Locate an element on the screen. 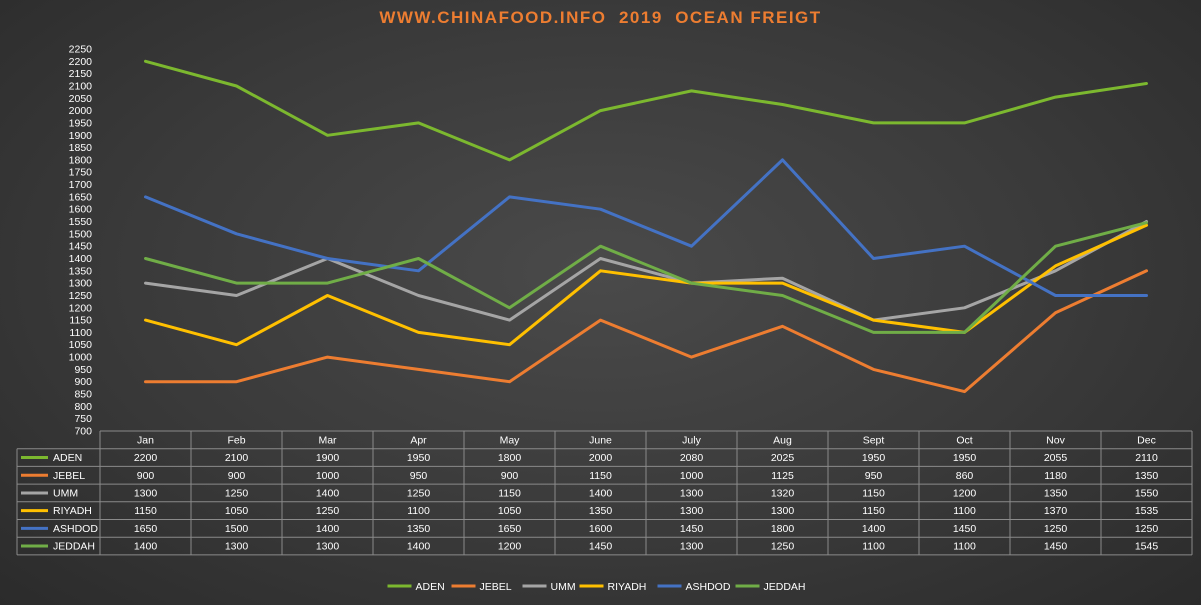 This screenshot has width=1201, height=605. legend-label: RIYADH is located at coordinates (627, 587).